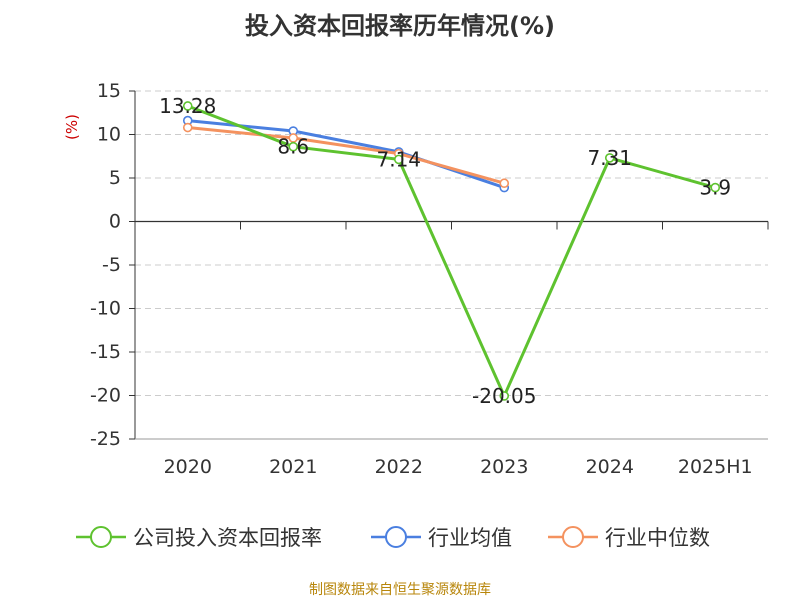  I want to click on legend-label: 行业均值, so click(470, 538).